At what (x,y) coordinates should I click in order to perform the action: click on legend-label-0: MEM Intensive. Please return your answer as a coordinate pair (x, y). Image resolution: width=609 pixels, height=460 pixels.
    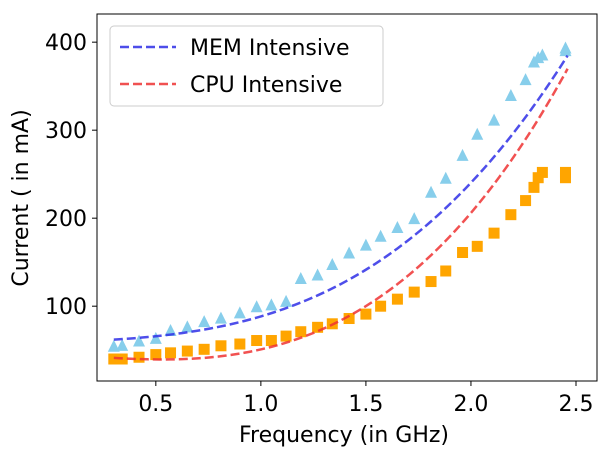
    Looking at the image, I should click on (270, 48).